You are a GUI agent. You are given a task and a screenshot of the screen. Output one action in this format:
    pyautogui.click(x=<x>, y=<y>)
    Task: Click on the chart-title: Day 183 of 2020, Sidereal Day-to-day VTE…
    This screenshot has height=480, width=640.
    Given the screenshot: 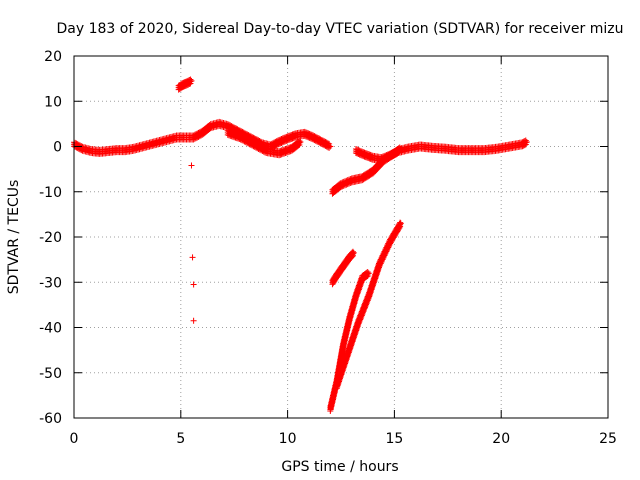 What is the action you would take?
    pyautogui.click(x=340, y=29)
    